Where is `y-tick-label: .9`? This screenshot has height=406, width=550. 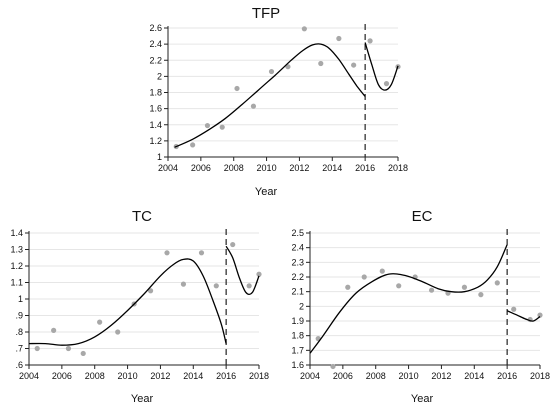 y-tick-label: .9 is located at coordinates (19, 316).